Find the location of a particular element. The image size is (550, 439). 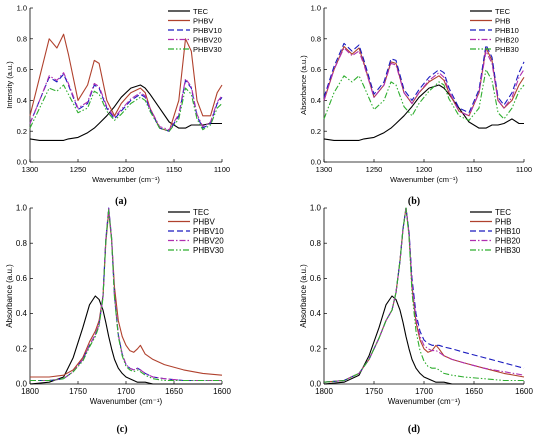

panel-label: (a) is located at coordinates (121, 201).